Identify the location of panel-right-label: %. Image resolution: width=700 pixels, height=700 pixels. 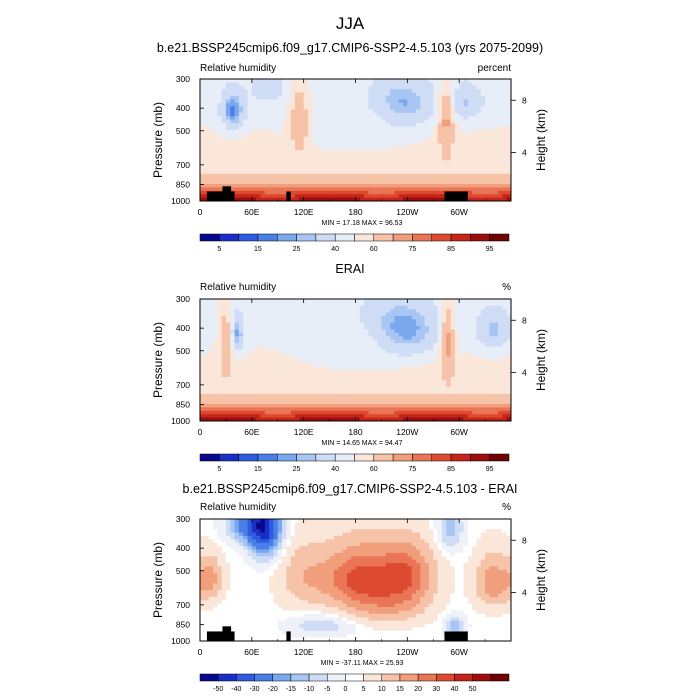
(506, 287).